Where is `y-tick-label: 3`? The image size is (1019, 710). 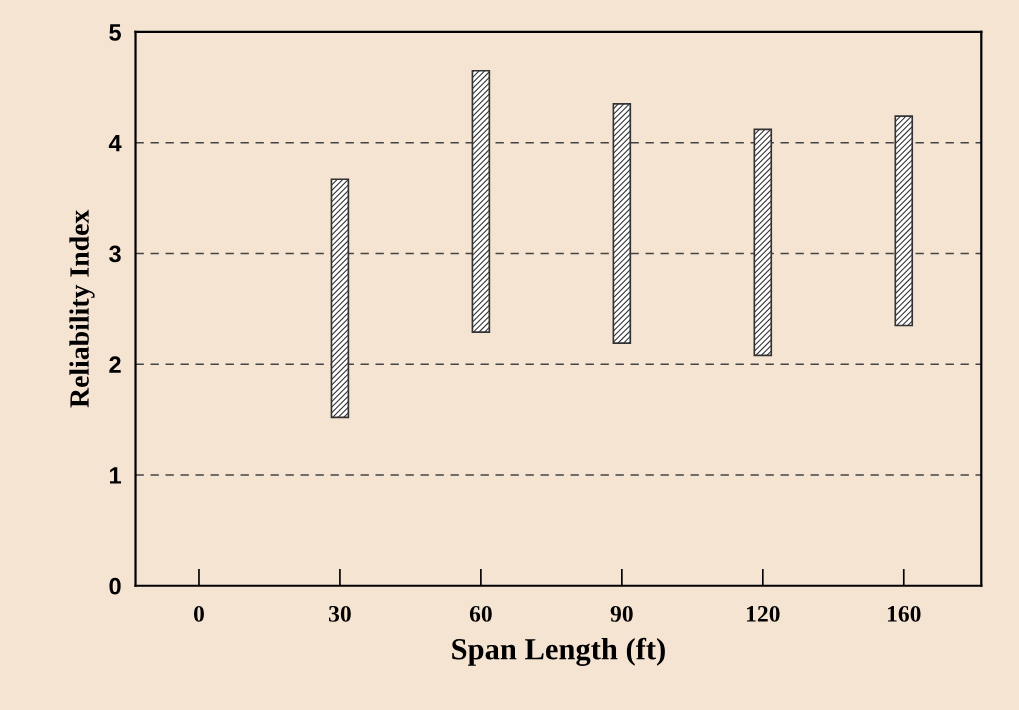
y-tick-label: 3 is located at coordinates (115, 254).